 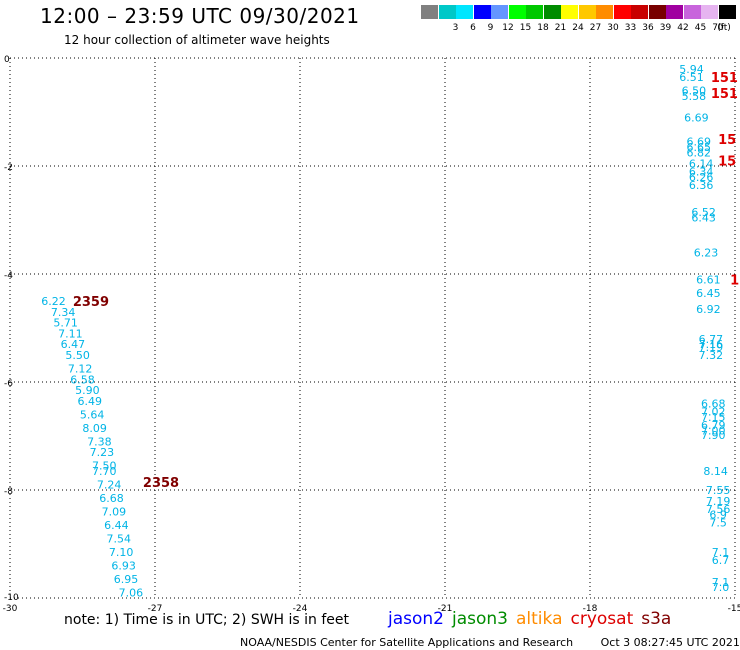 I want to click on swh-value: 5.90, so click(x=87, y=390).